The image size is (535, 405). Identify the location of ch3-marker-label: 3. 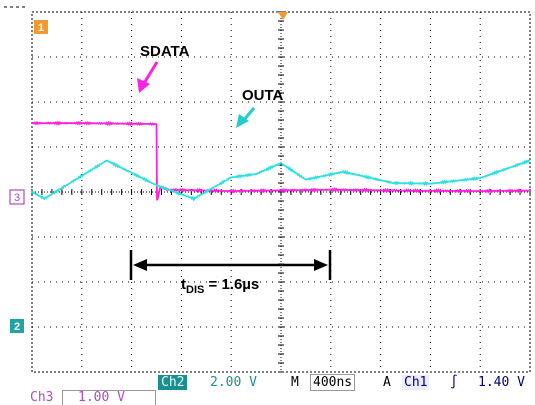
(17, 198).